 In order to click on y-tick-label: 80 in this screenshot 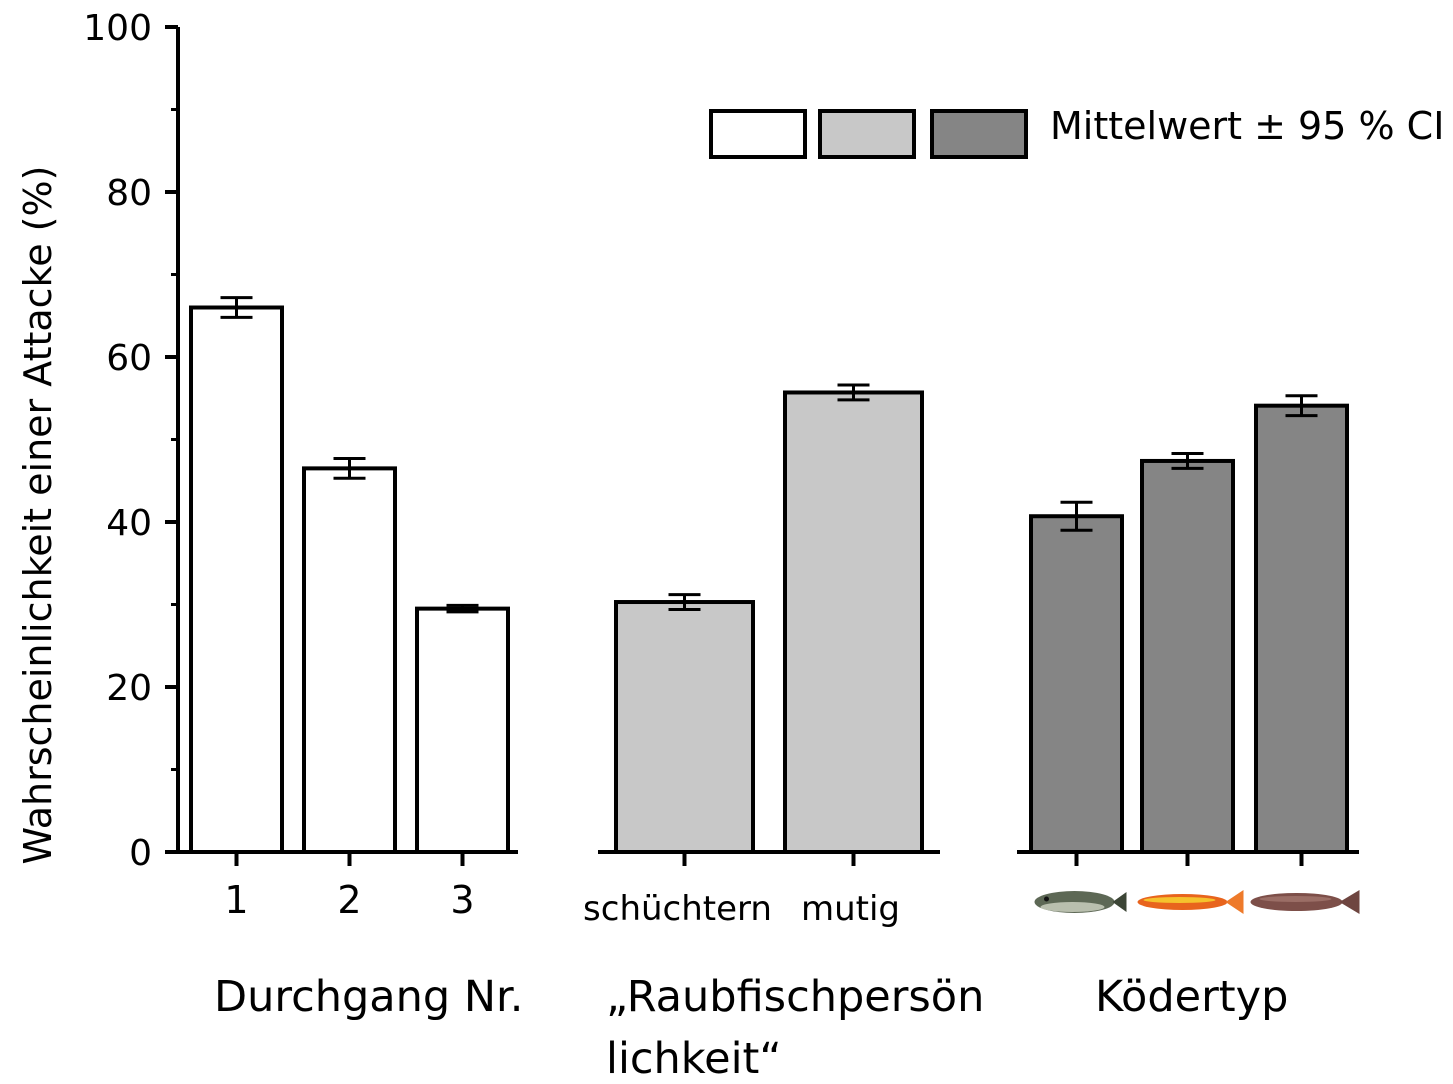, I will do `click(129, 193)`.